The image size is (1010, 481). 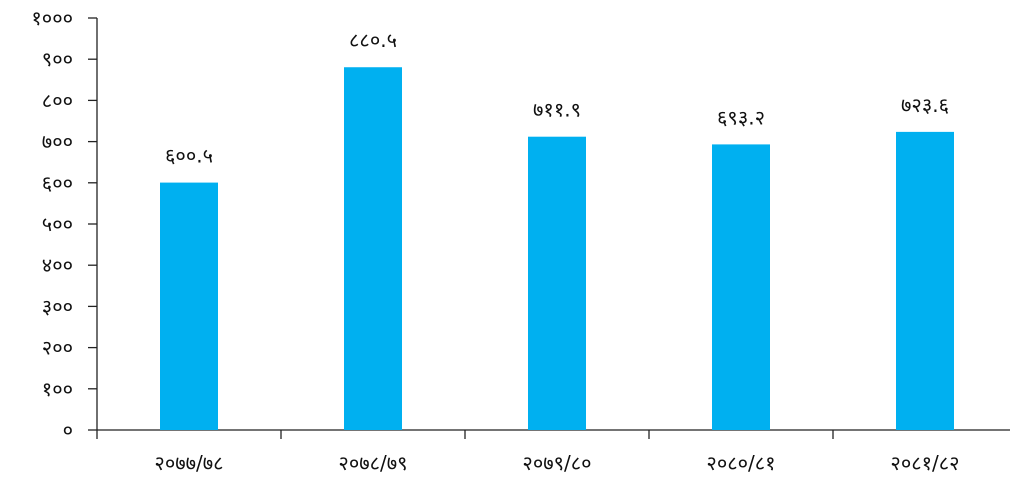 I want to click on x-category-label: २०८१/८२, so click(x=924, y=463).